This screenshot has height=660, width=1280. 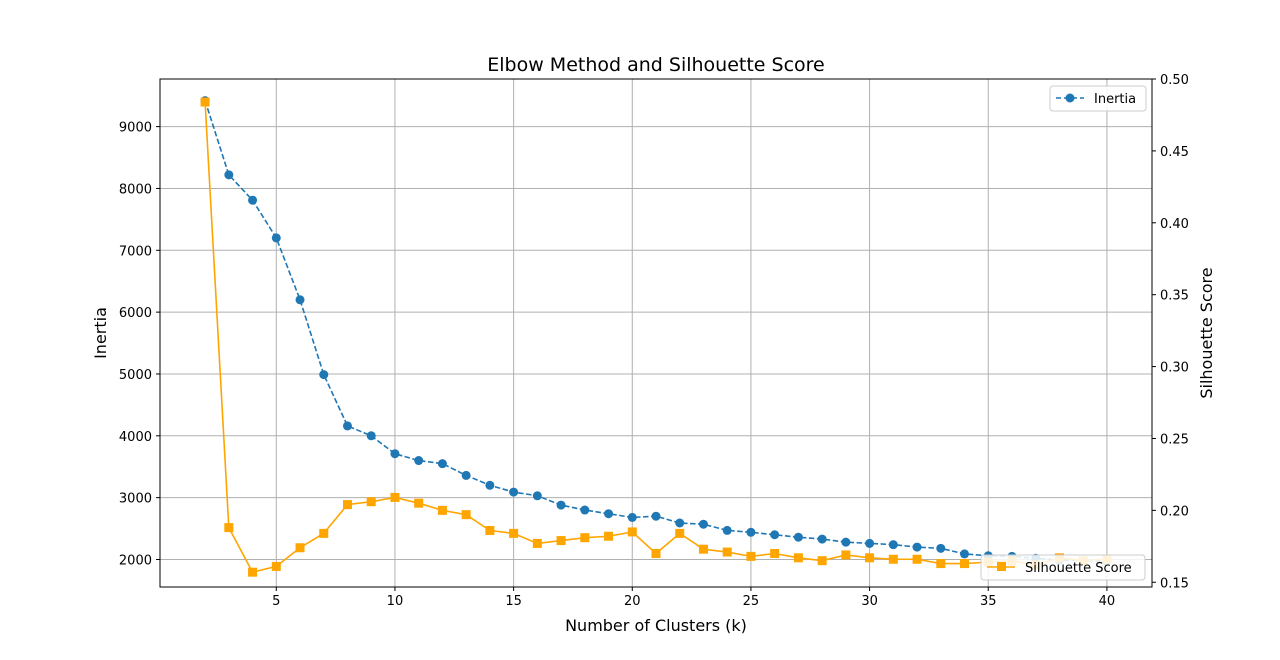 I want to click on x-tick-label: 10, so click(x=395, y=601).